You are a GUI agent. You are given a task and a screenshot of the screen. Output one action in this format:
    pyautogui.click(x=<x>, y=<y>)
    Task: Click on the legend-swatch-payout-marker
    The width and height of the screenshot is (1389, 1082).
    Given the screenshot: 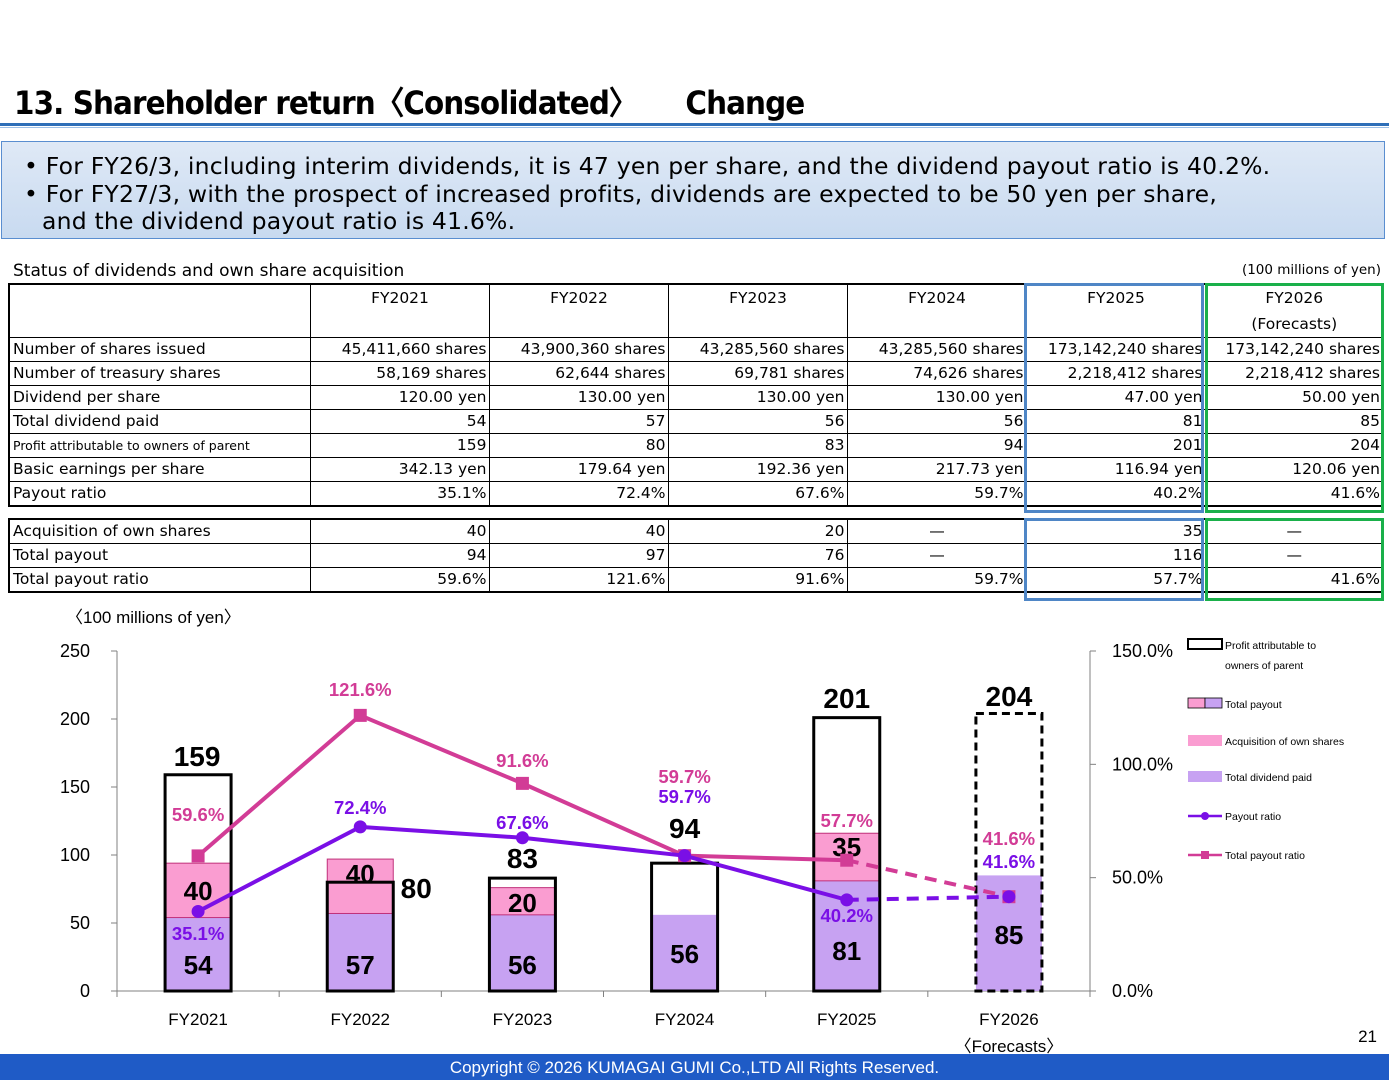 What is the action you would take?
    pyautogui.click(x=1205, y=816)
    